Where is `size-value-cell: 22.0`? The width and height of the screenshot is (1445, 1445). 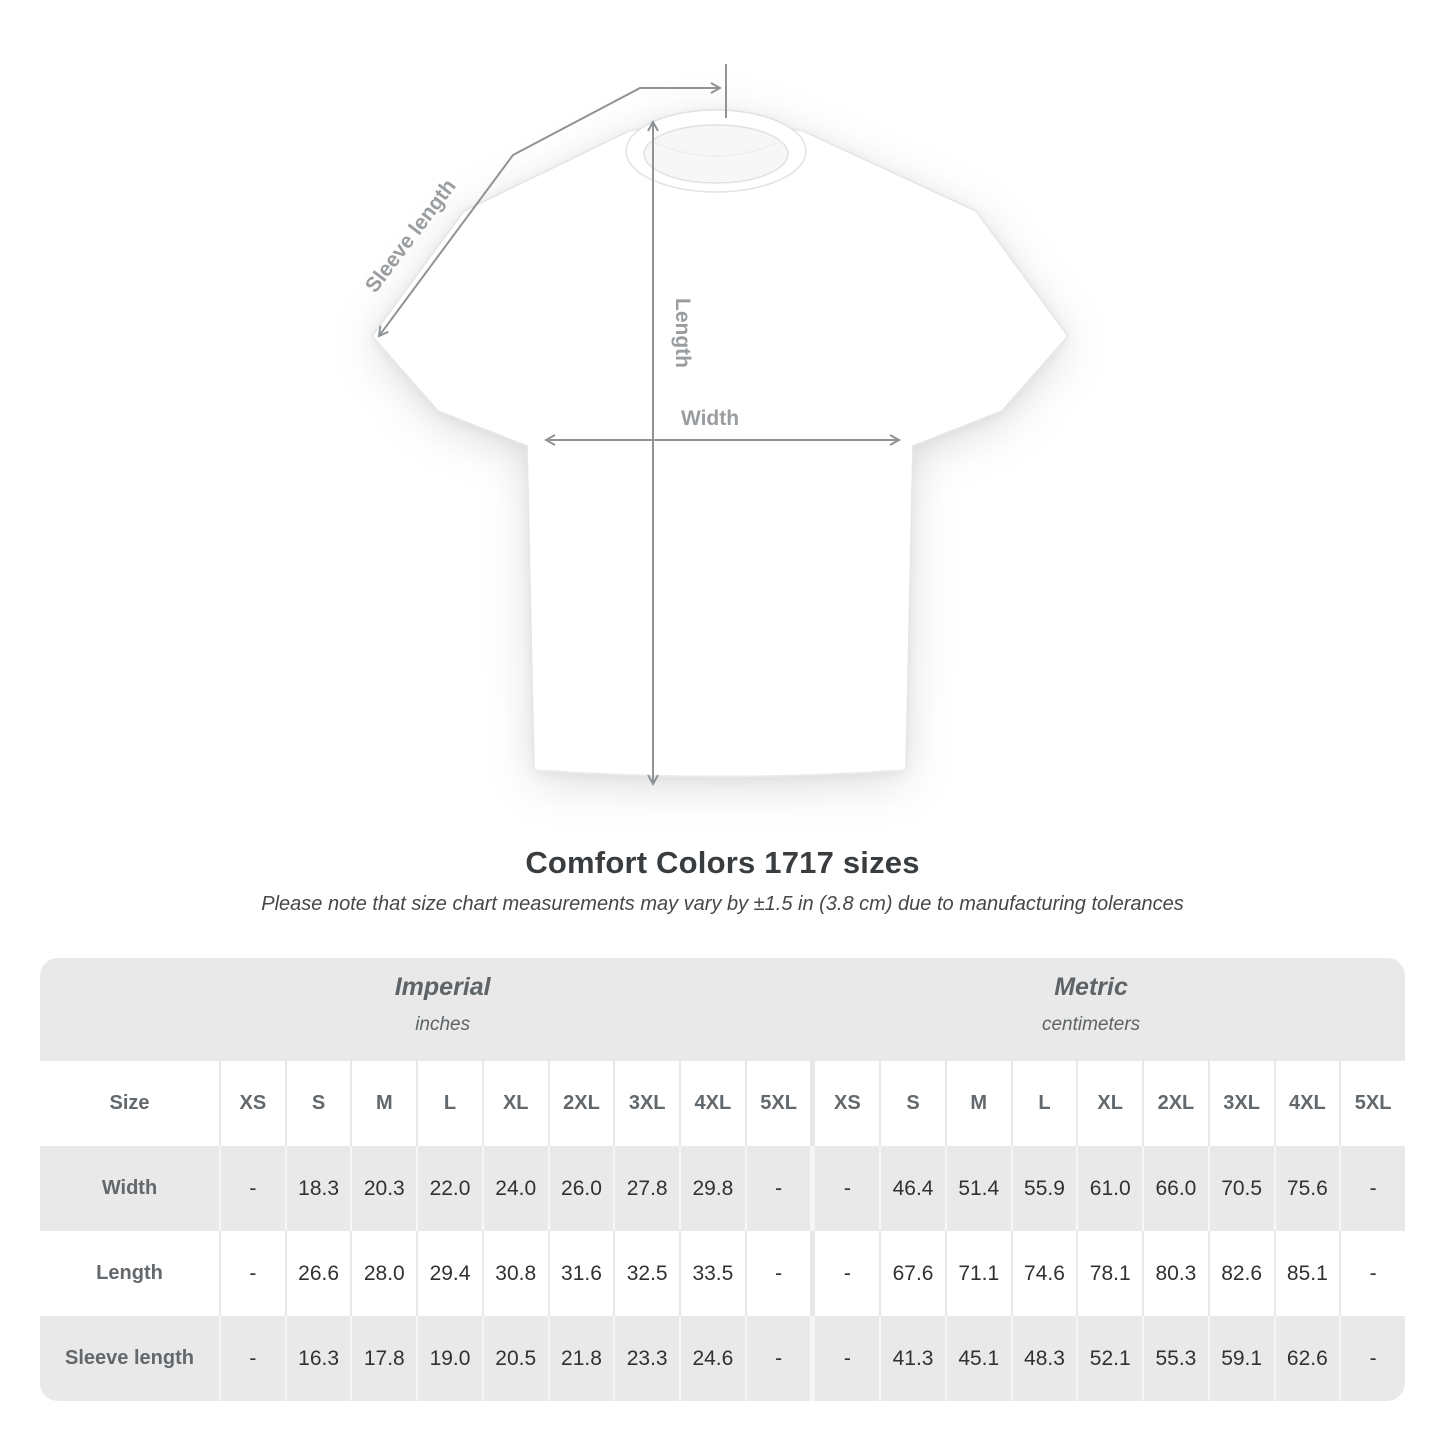 size-value-cell: 22.0 is located at coordinates (449, 1188).